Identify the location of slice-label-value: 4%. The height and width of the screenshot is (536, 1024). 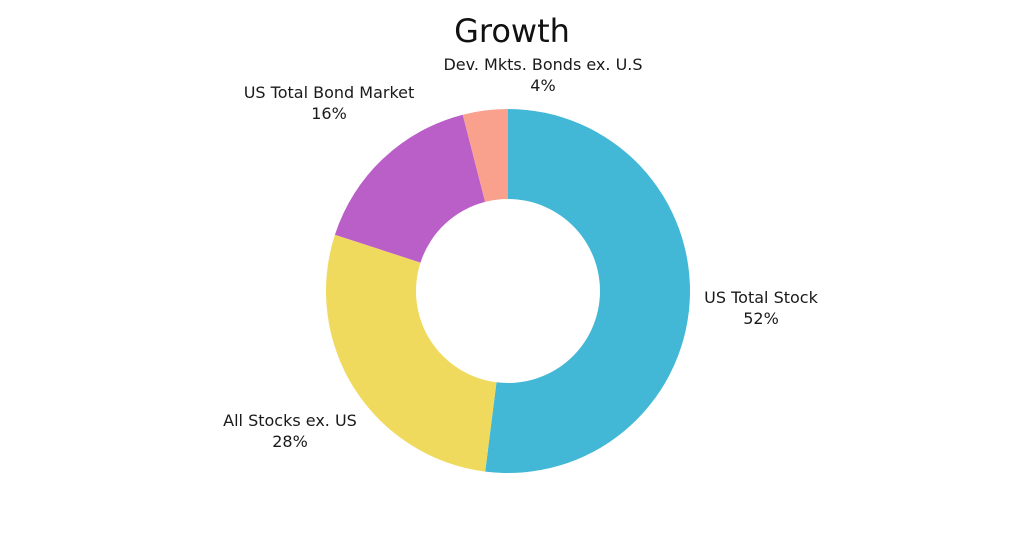
(542, 85).